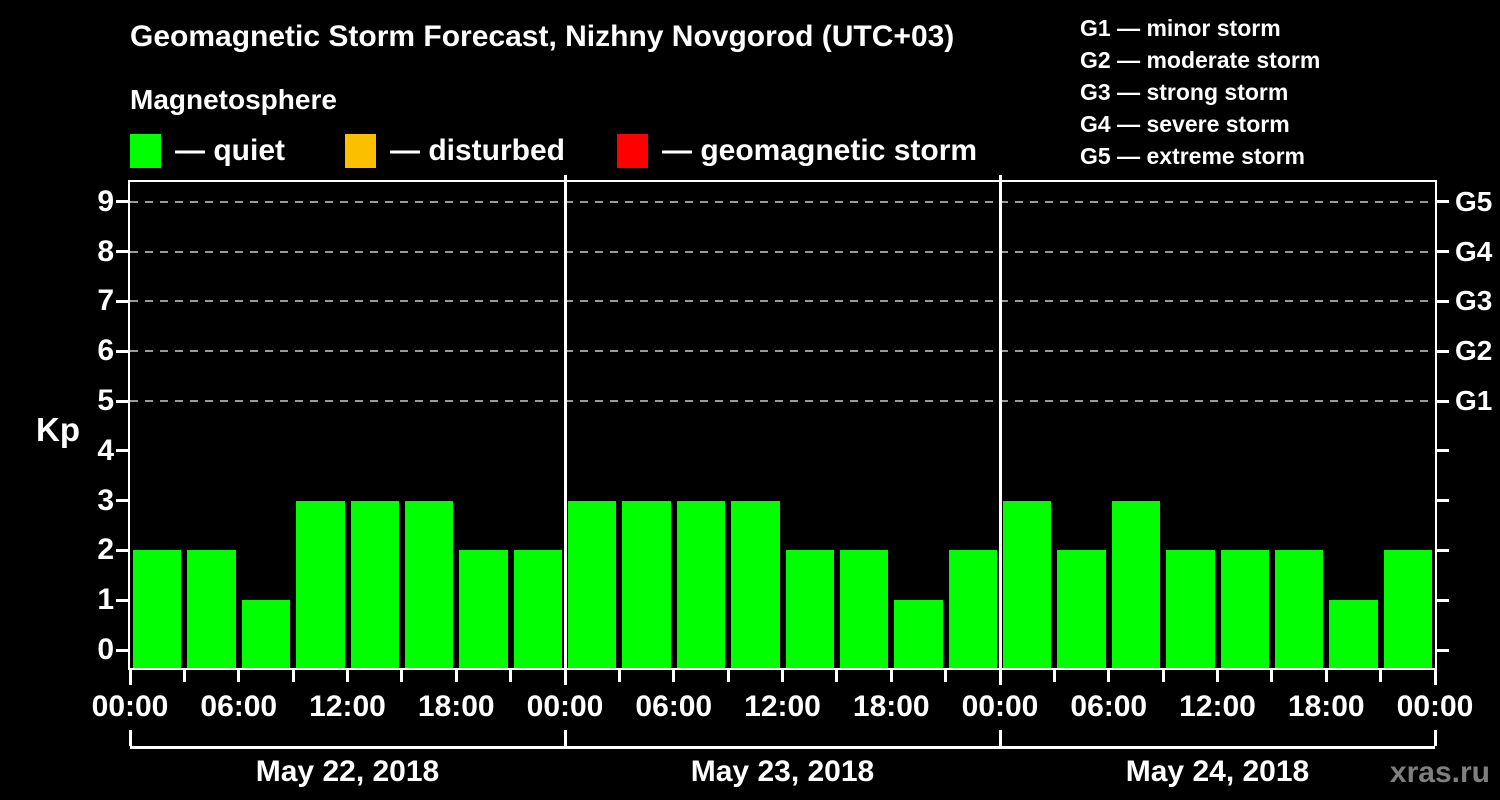 The width and height of the screenshot is (1500, 800). Describe the element at coordinates (1474, 251) in the screenshot. I see `g-scale-label: G4` at that location.